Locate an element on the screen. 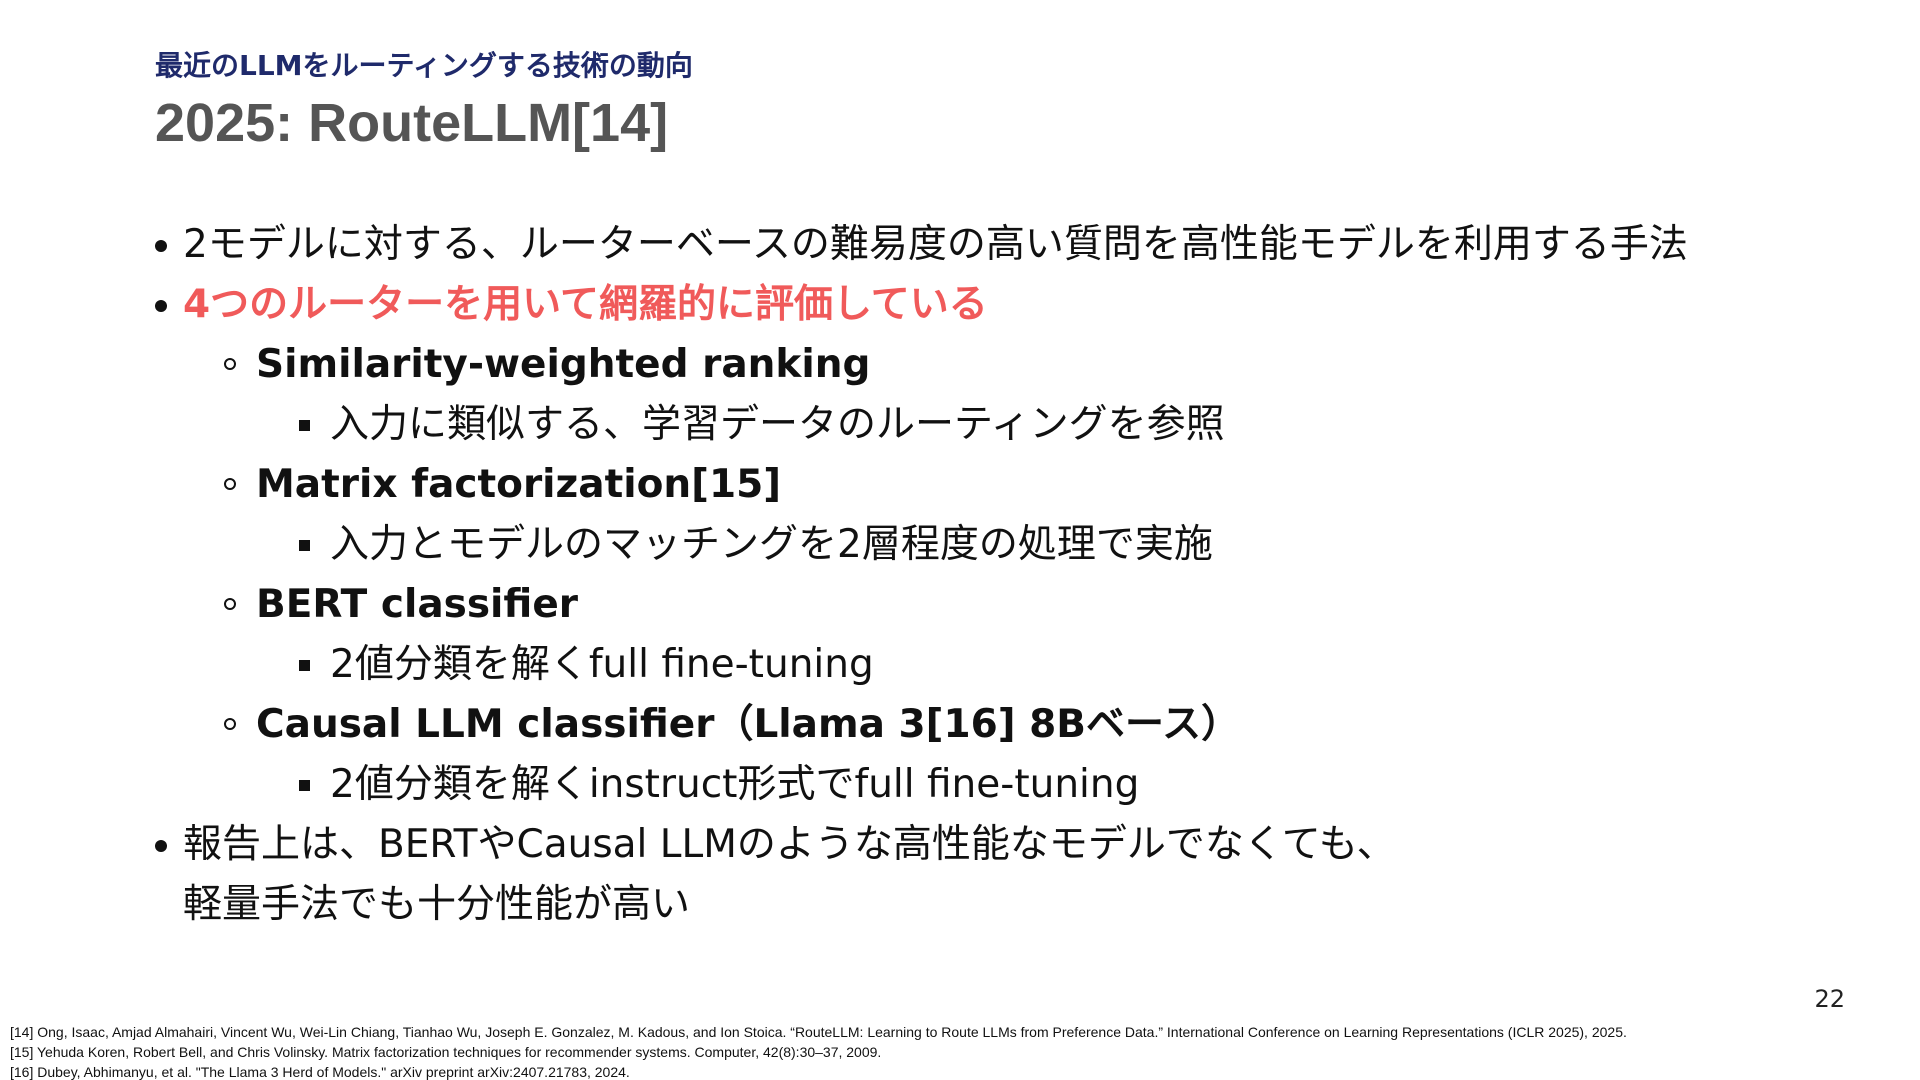  bullet-text: BERT classifier is located at coordinates (417, 604).